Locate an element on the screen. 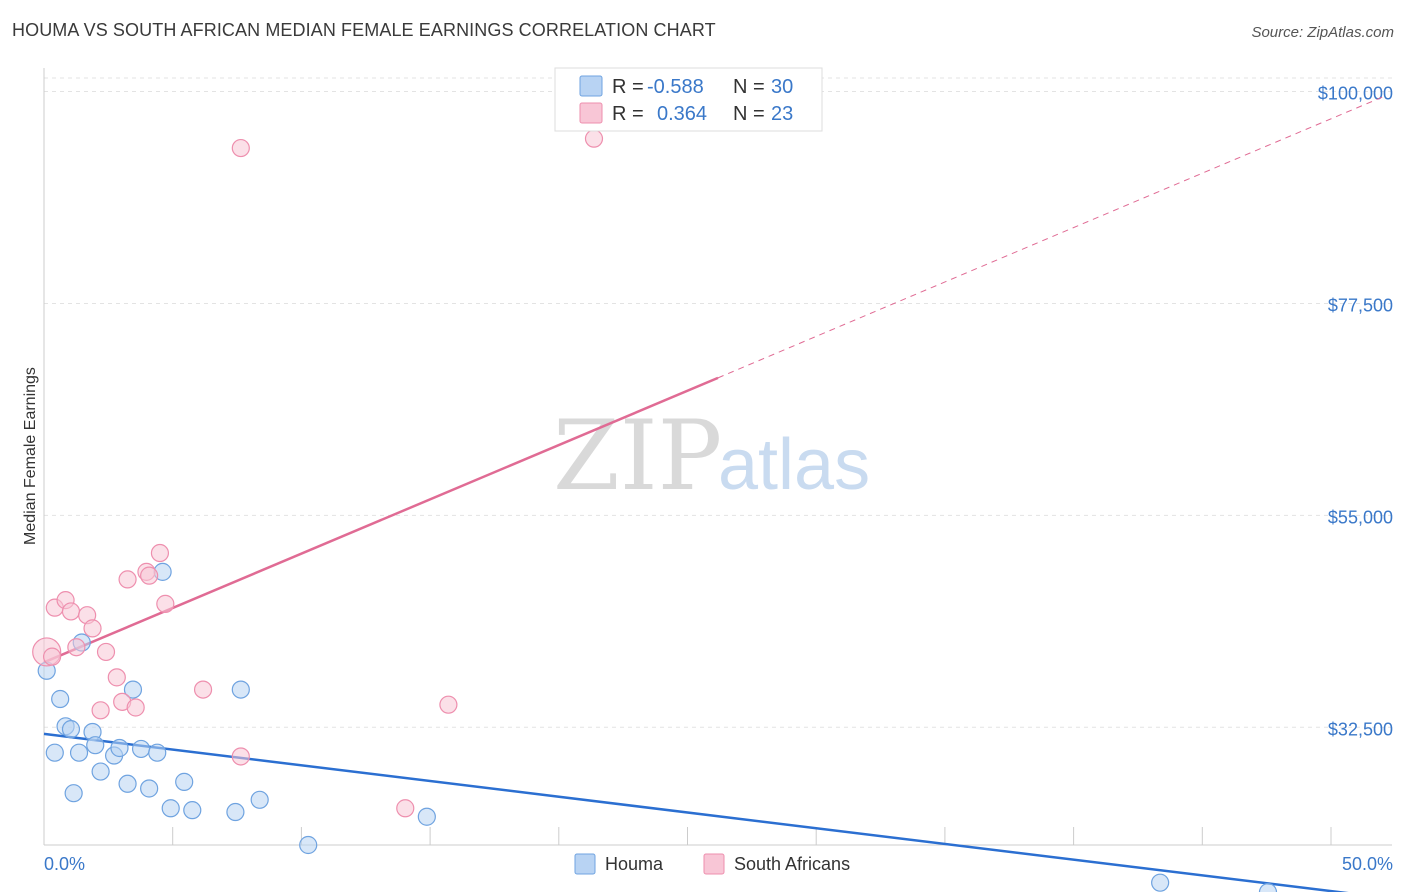  x-tick-labels: 0.0% 50.0% is located at coordinates (718, 864).